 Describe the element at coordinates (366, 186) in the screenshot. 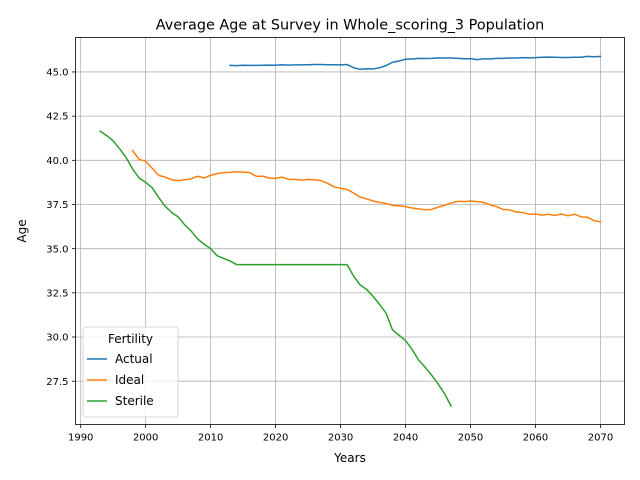

I see `series-line-ideal` at that location.